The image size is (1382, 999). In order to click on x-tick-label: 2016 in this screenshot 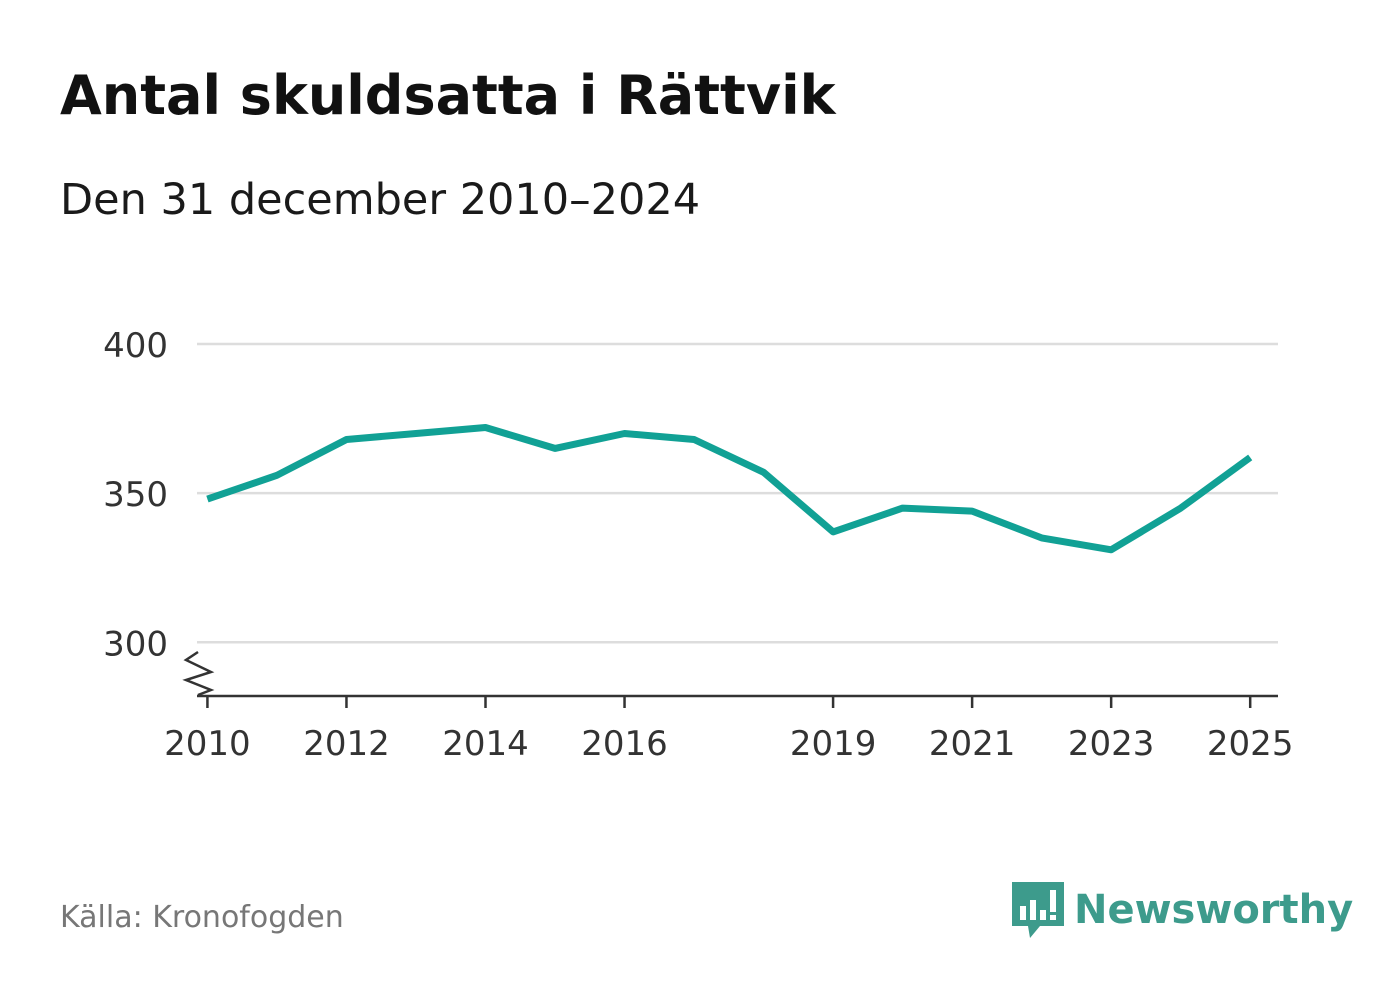, I will do `click(624, 744)`.